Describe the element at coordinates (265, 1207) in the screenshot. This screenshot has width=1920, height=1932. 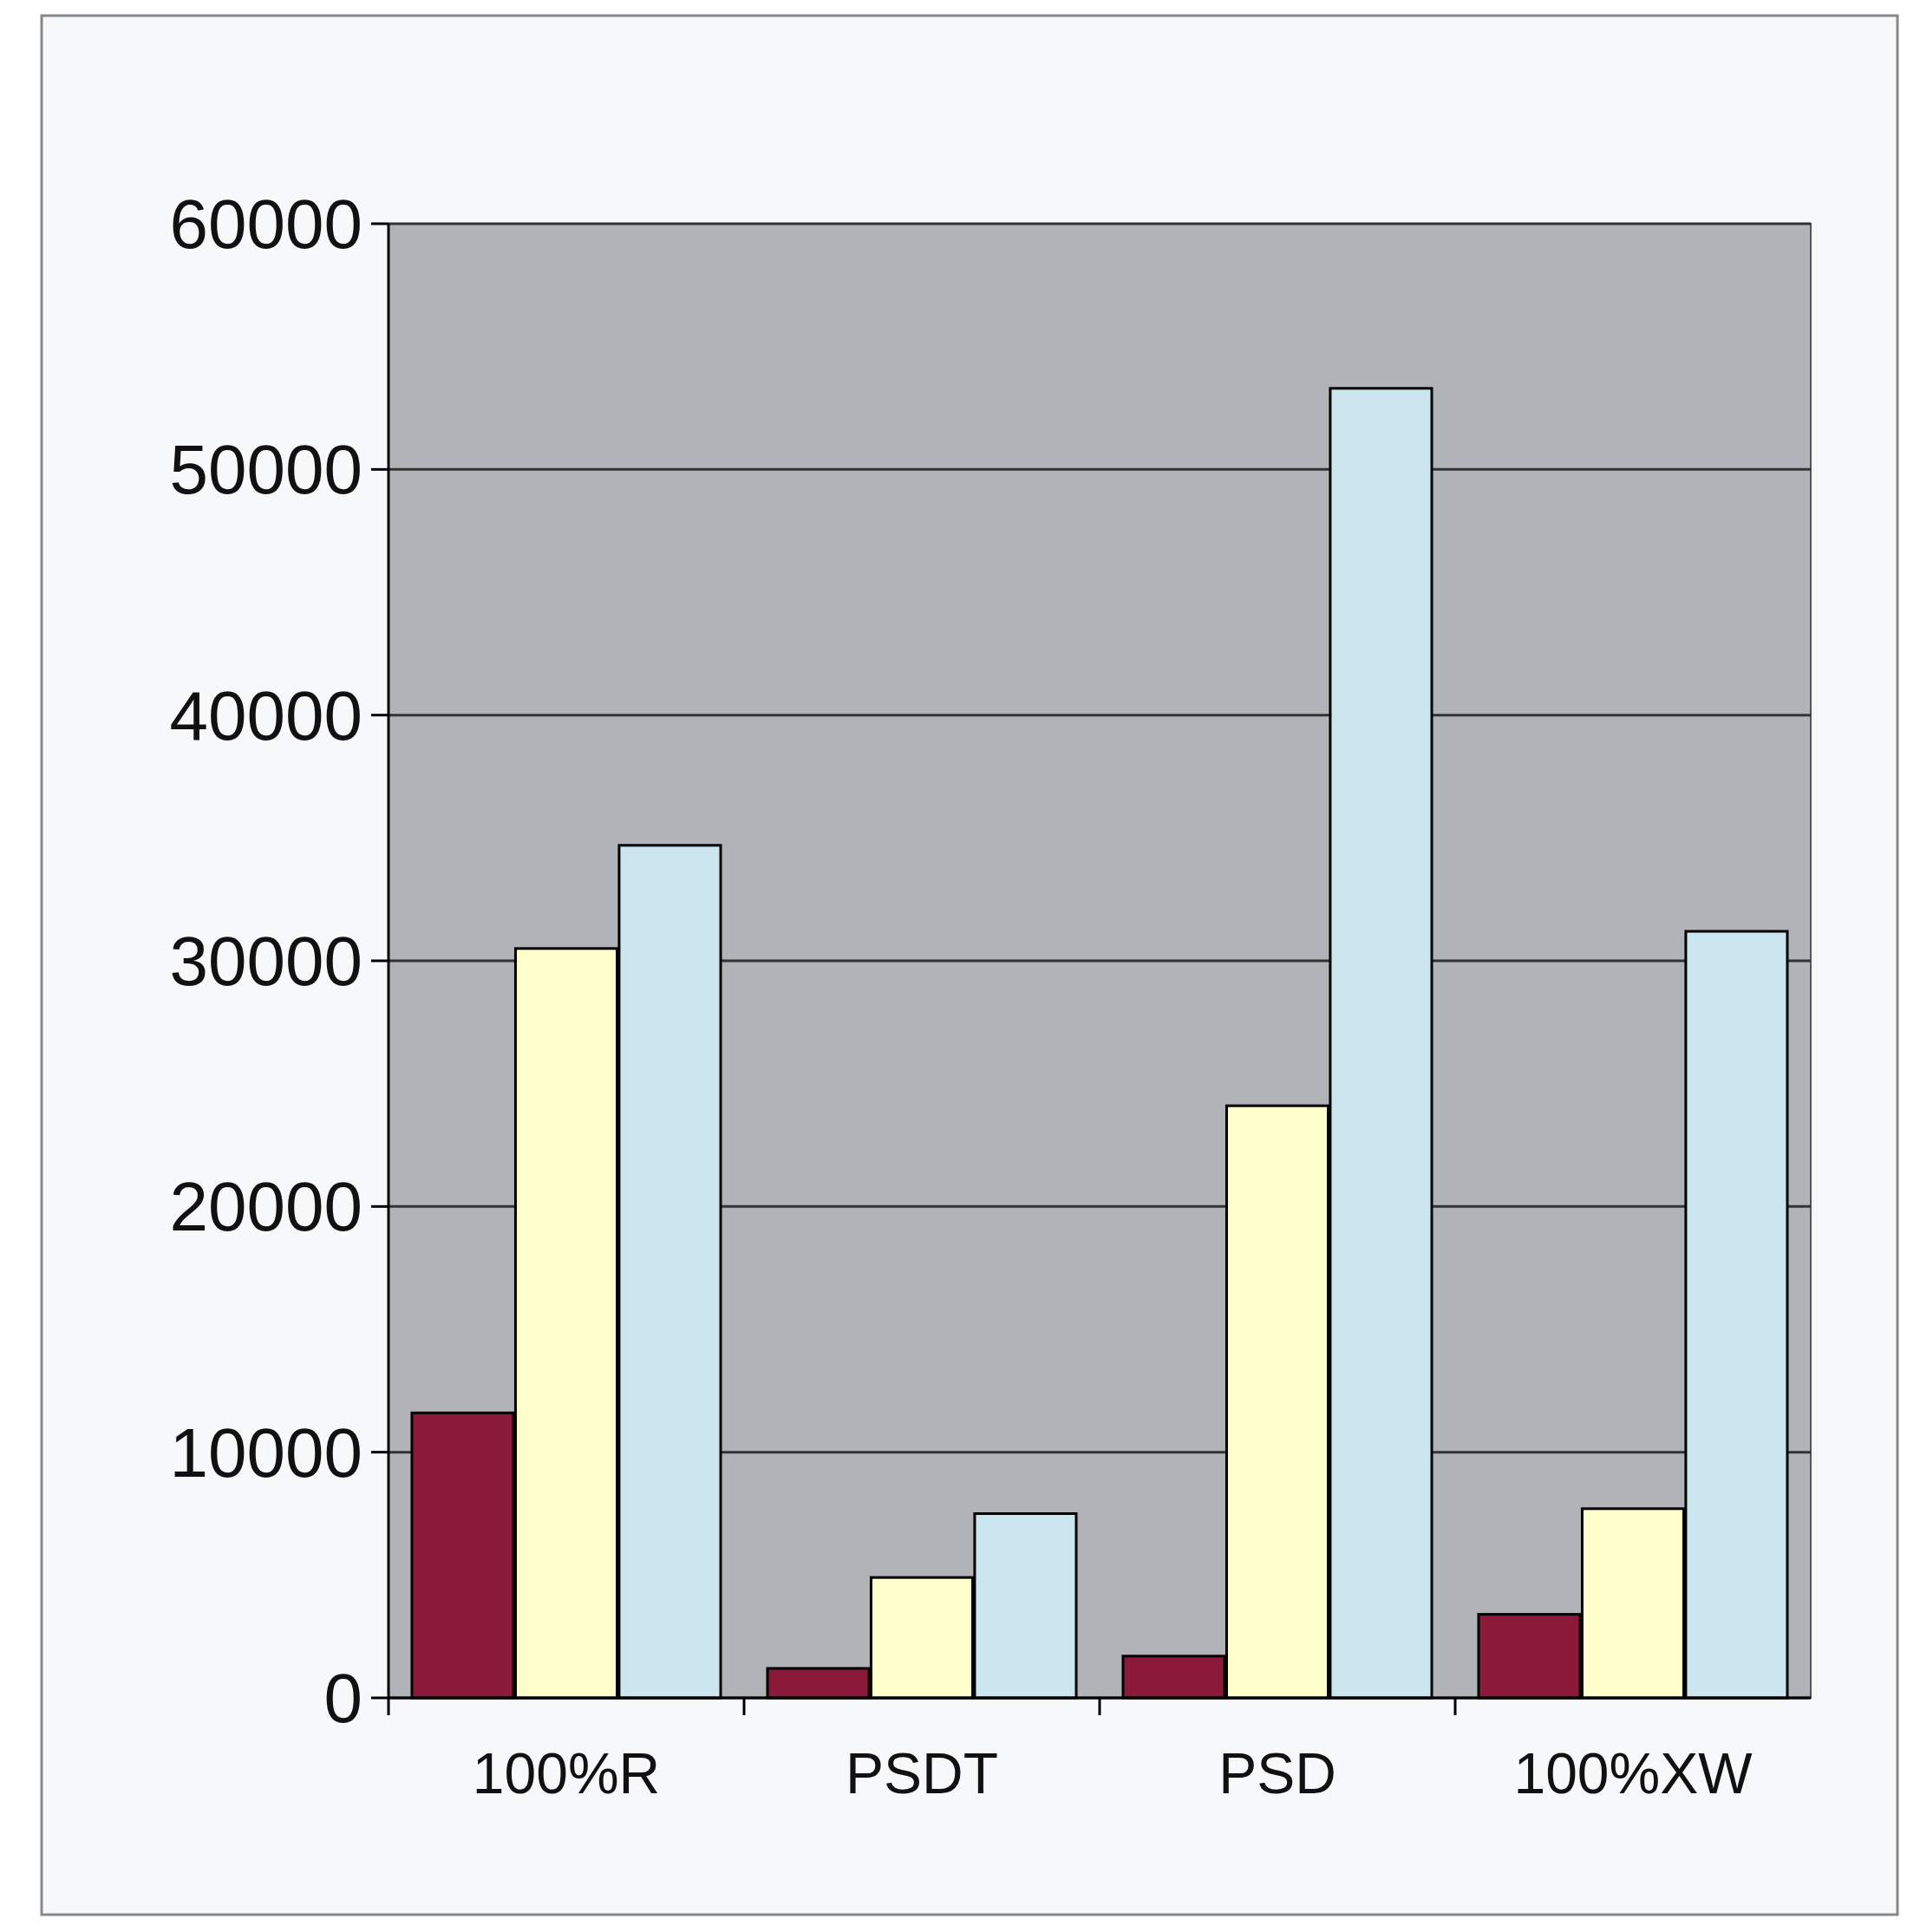
I see `y-tick-label: 20000` at that location.